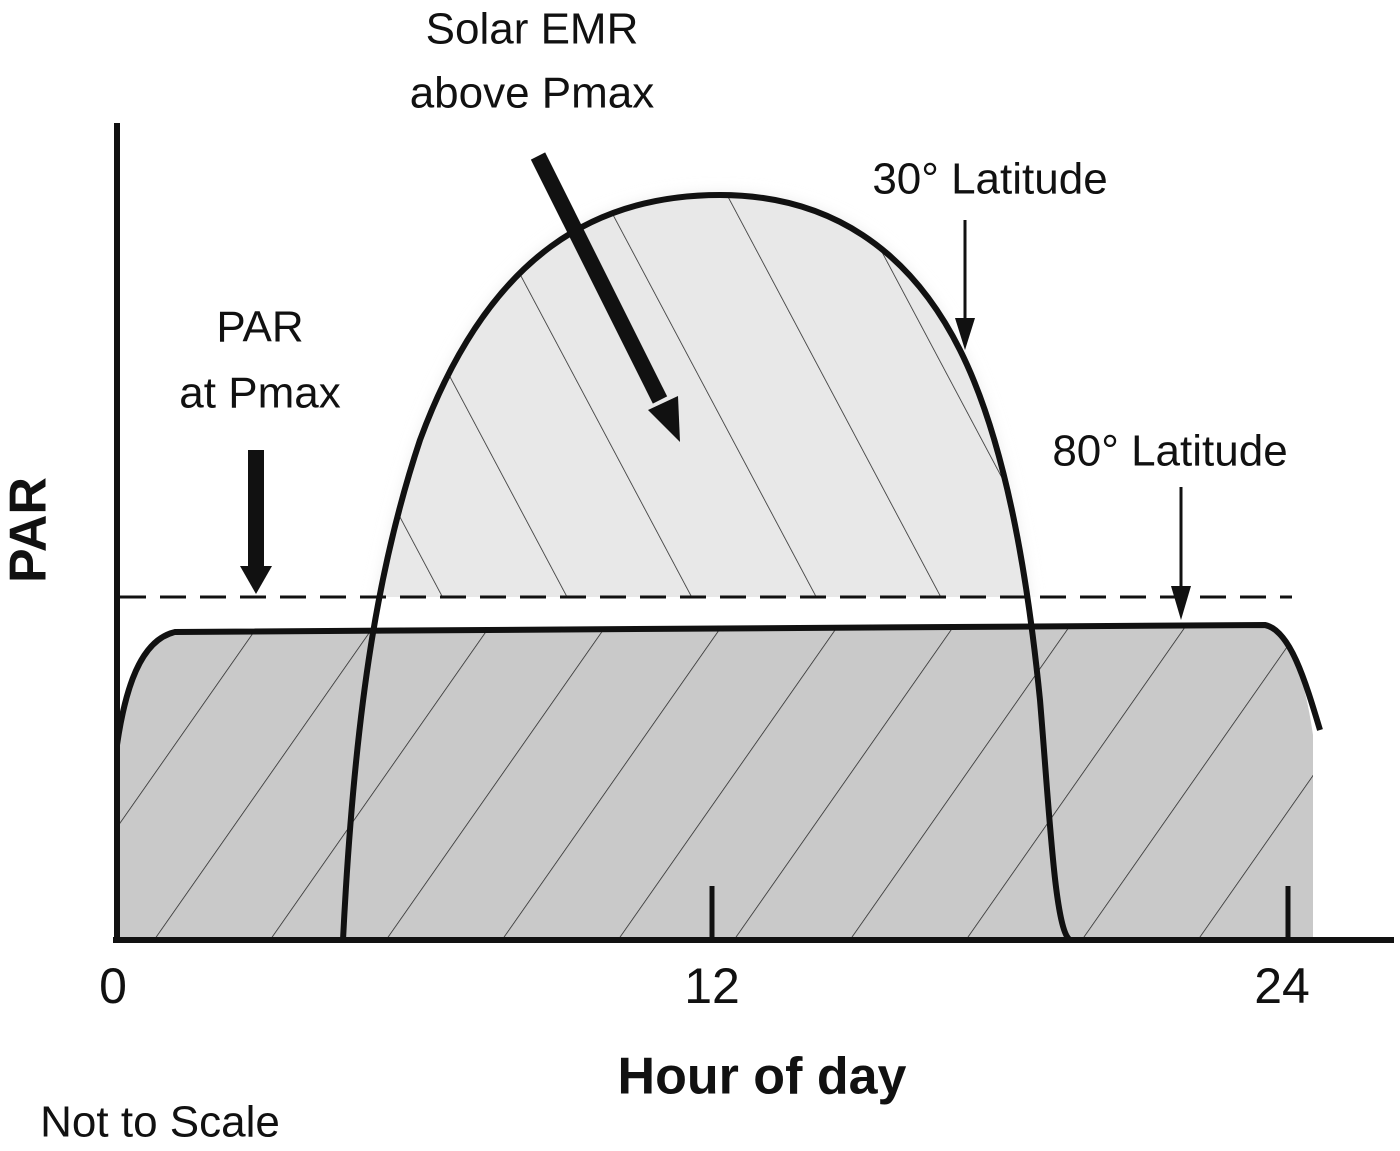 The image size is (1400, 1151). I want to click on x-axis-label: Hour of day, so click(762, 1077).